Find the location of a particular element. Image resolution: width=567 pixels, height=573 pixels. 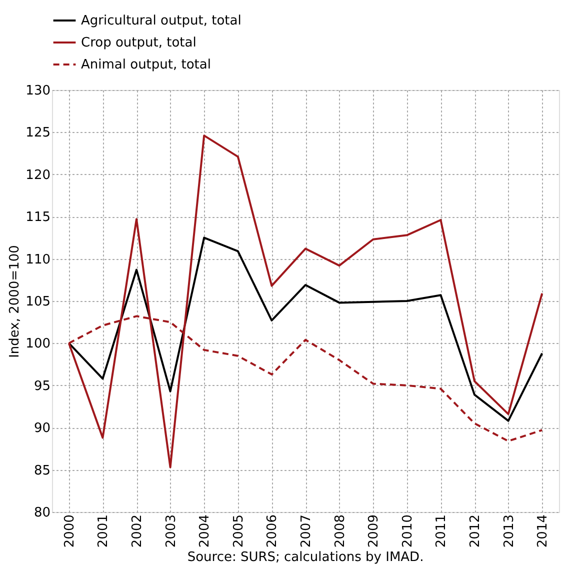

y-tick-label: 115 is located at coordinates (38, 218).